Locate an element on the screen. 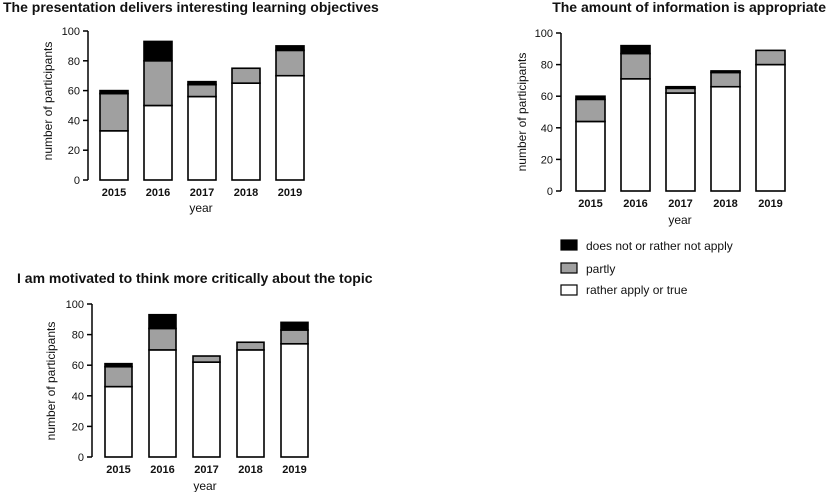 The width and height of the screenshot is (832, 492). chart-1-bar-2019-partly is located at coordinates (290, 63).